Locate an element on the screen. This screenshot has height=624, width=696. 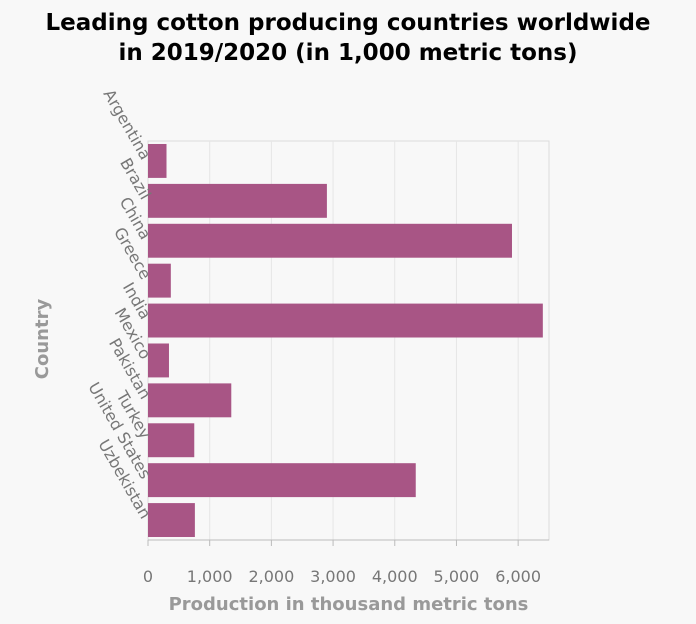
x-tick-label: 5,000 is located at coordinates (457, 576).